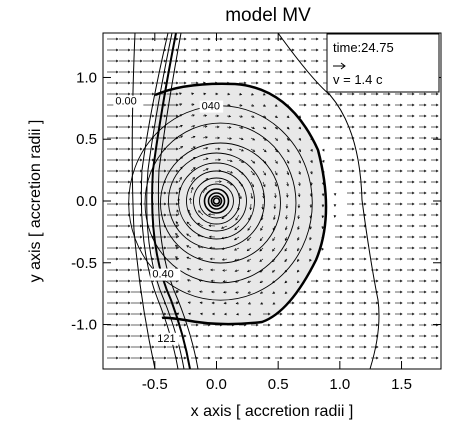  I want to click on contour-label-bg, so click(165, 274).